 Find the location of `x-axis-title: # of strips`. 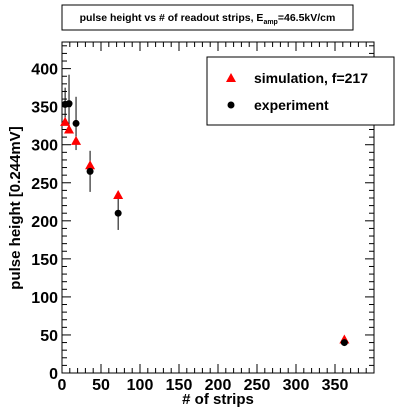

x-axis-title: # of strips is located at coordinates (218, 399).